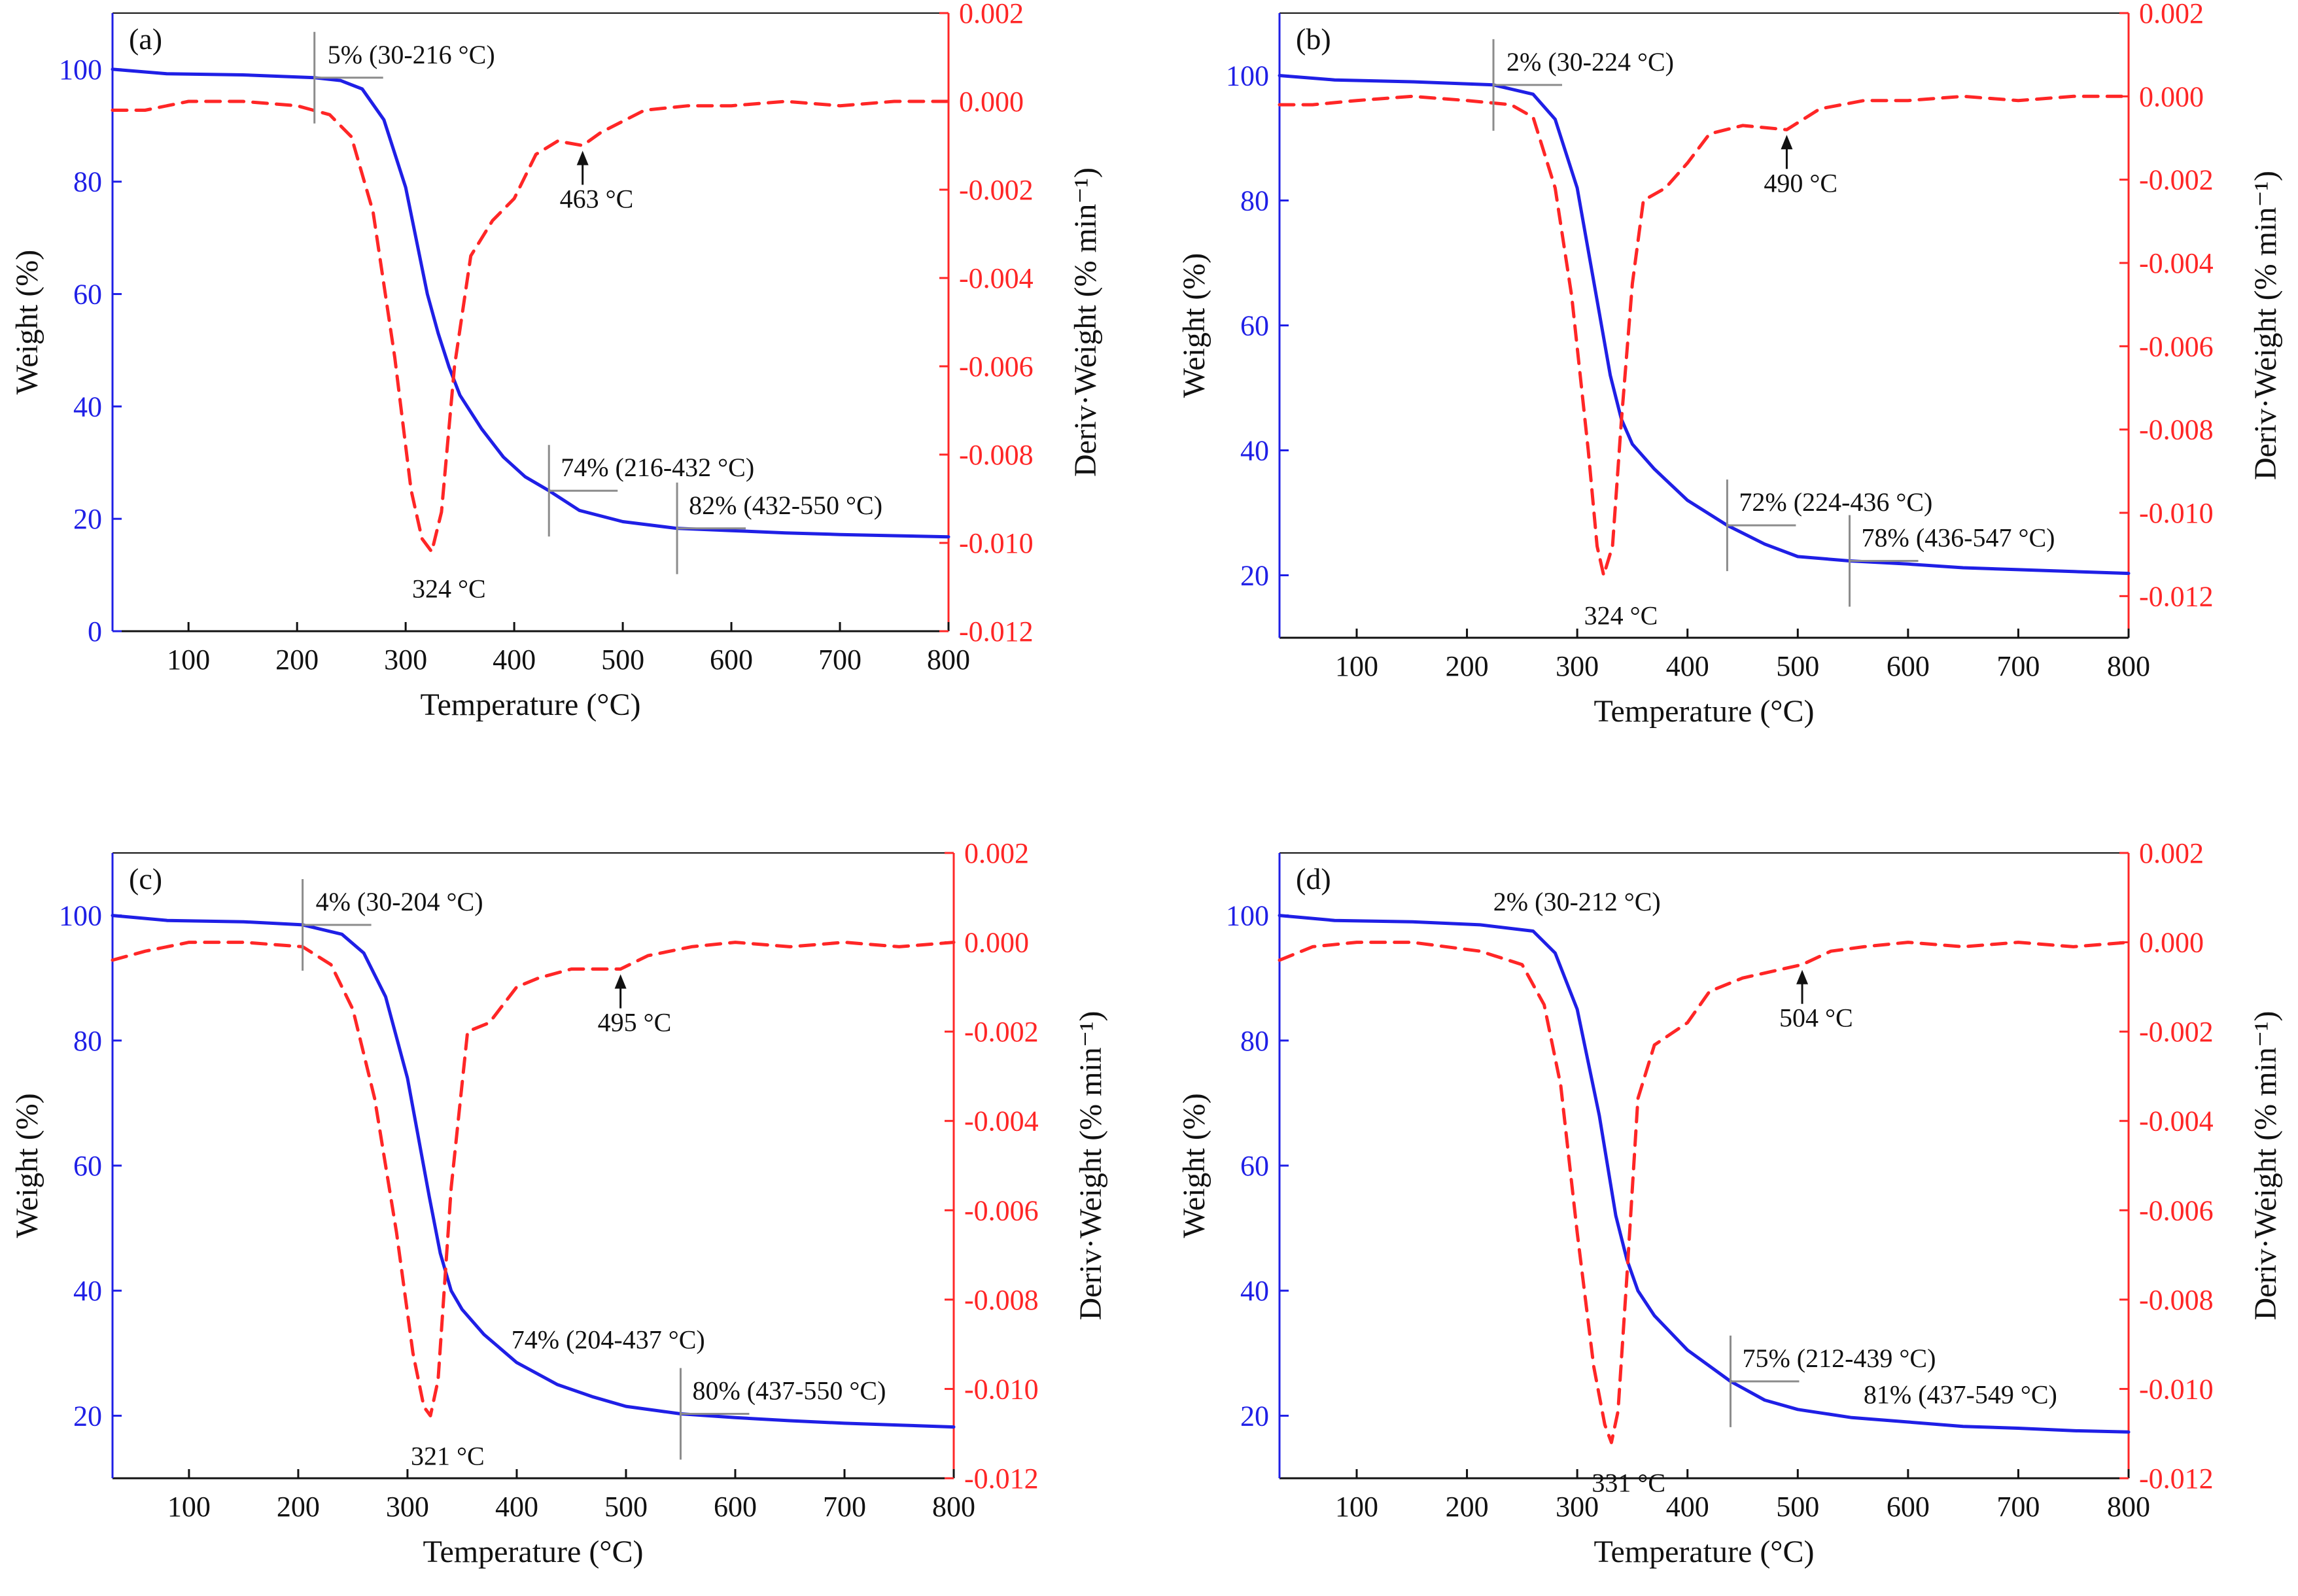 This screenshot has height=1596, width=2298. What do you see at coordinates (657, 467) in the screenshot?
I see `annotation-label: 74% (216-432 °C)` at bounding box center [657, 467].